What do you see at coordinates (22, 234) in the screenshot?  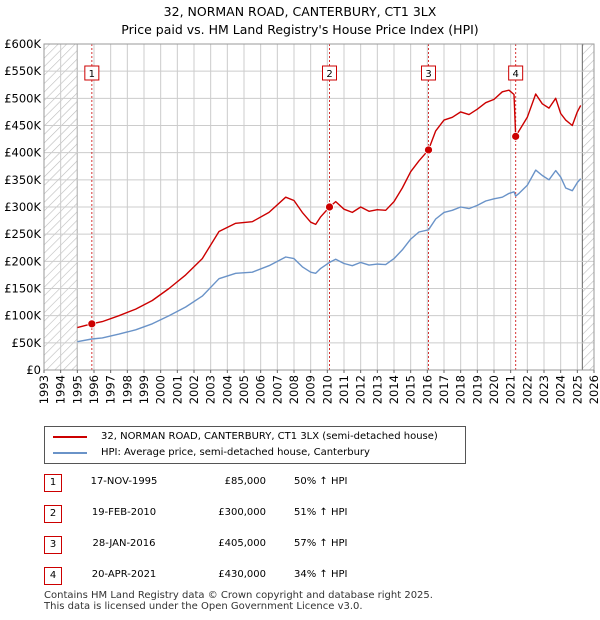 I see `y-tick-label: £250K` at bounding box center [22, 234].